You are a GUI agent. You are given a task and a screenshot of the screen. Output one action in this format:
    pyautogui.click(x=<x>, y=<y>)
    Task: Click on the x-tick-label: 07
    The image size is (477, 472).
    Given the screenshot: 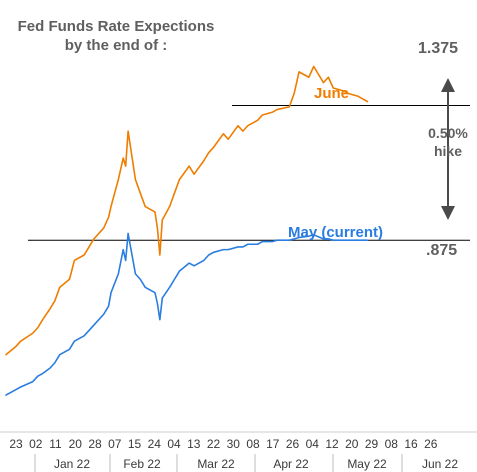 What is the action you would take?
    pyautogui.click(x=115, y=444)
    